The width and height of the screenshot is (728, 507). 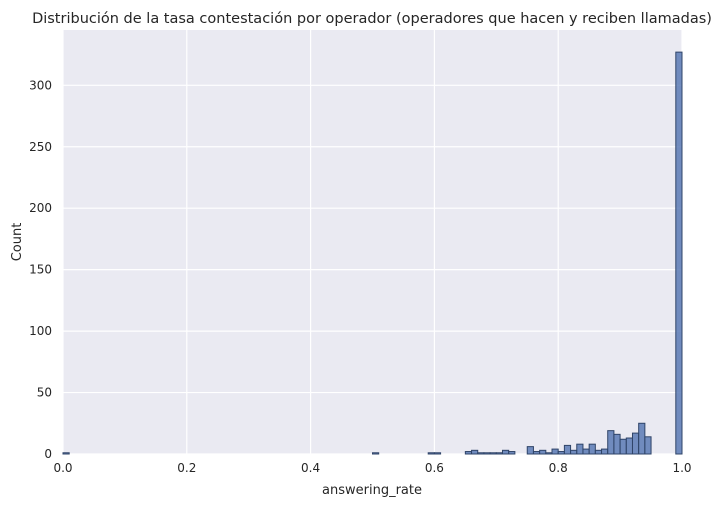 I want to click on y-tick-label: 100, so click(x=40, y=331).